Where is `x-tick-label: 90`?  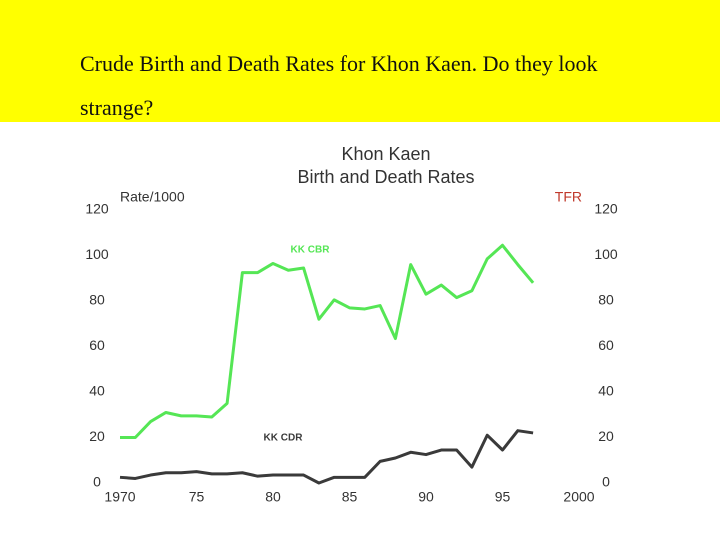
x-tick-label: 90 is located at coordinates (426, 497).